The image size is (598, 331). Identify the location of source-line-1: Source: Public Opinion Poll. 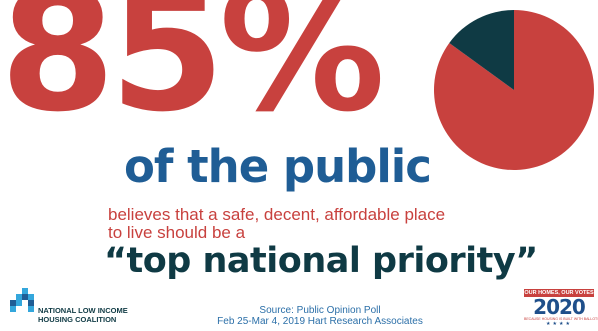
(320, 310).